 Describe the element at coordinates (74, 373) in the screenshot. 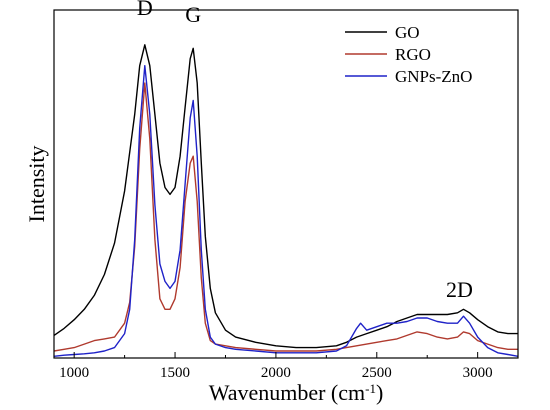

I see `x-tick-label-1000: 1000` at that location.